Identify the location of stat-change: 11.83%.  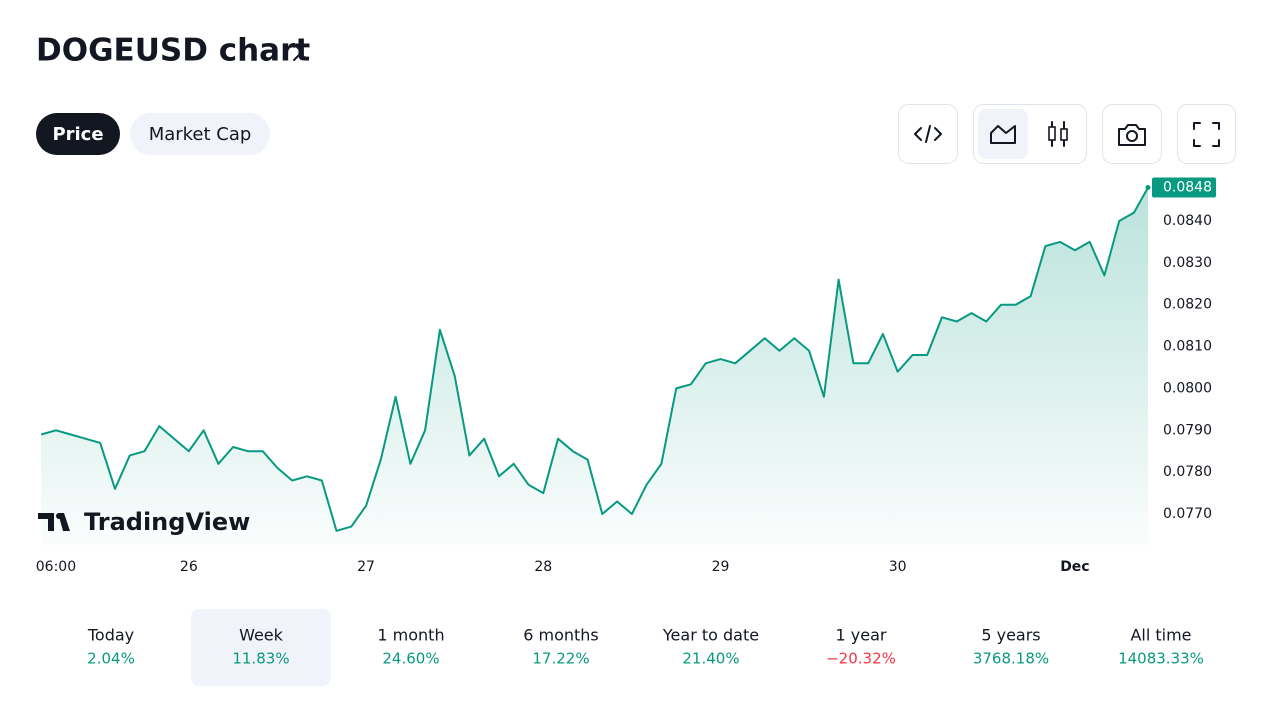
(260, 659).